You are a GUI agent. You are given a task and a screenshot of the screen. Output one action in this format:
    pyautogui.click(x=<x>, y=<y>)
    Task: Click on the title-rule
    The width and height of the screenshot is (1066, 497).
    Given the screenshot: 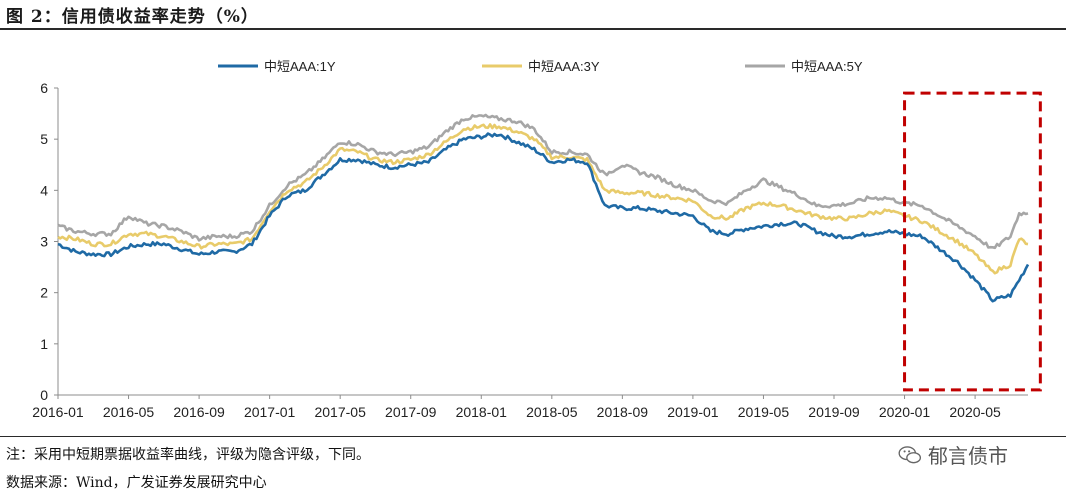 What is the action you would take?
    pyautogui.click(x=533, y=29)
    